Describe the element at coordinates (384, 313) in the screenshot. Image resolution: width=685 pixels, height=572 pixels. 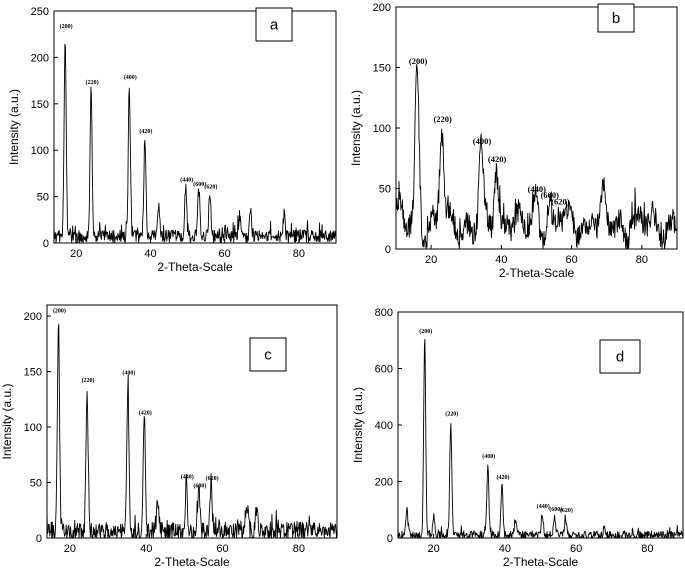
I see `y-tick-label: 800` at that location.